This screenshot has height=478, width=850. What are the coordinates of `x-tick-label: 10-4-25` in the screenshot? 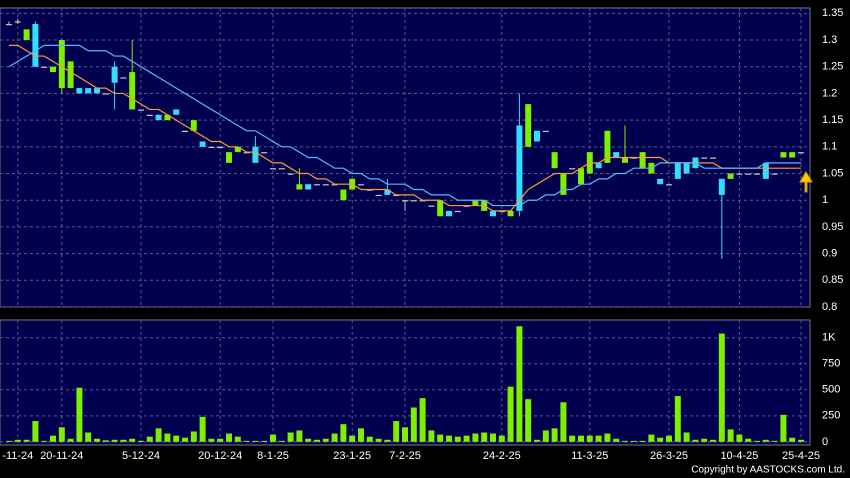 It's located at (739, 456).